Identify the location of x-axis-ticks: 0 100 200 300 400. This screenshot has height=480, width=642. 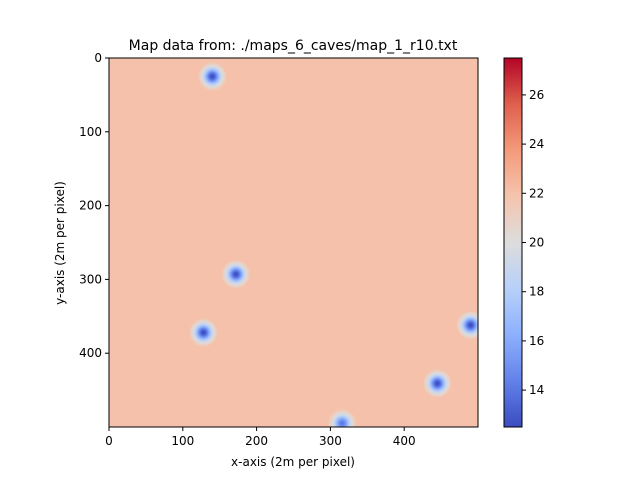
(260, 437).